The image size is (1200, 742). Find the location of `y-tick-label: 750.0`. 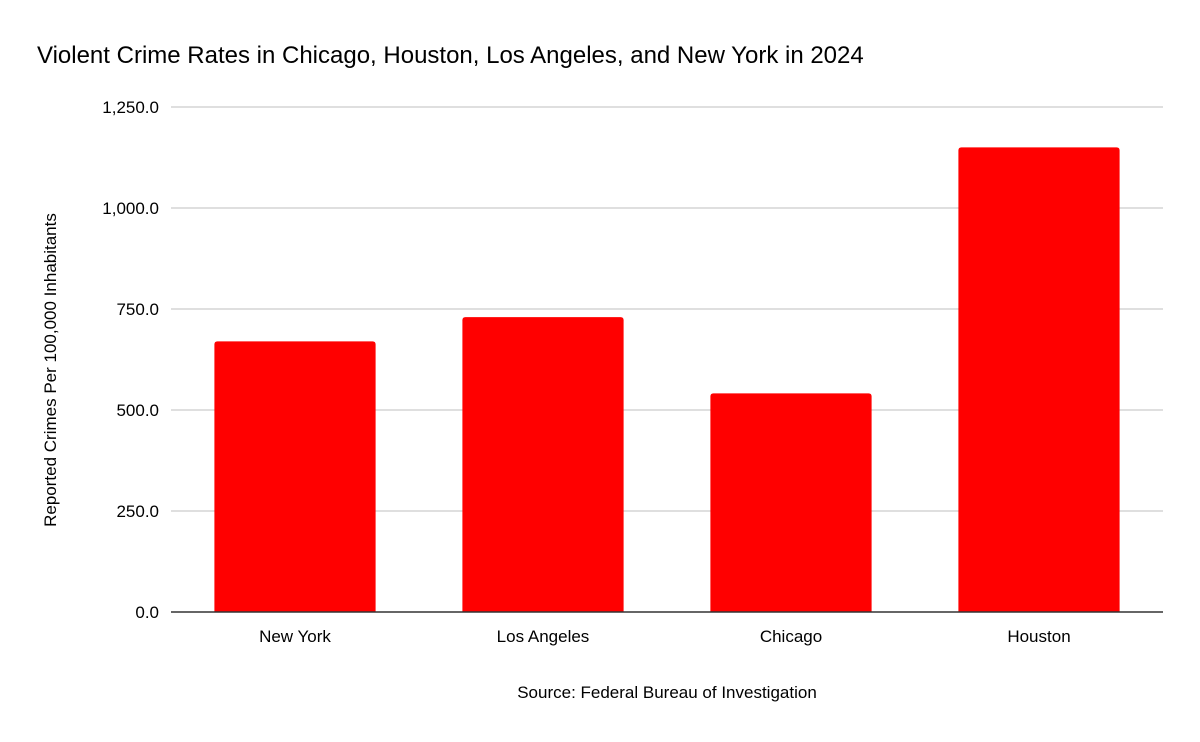

y-tick-label: 750.0 is located at coordinates (137, 309).